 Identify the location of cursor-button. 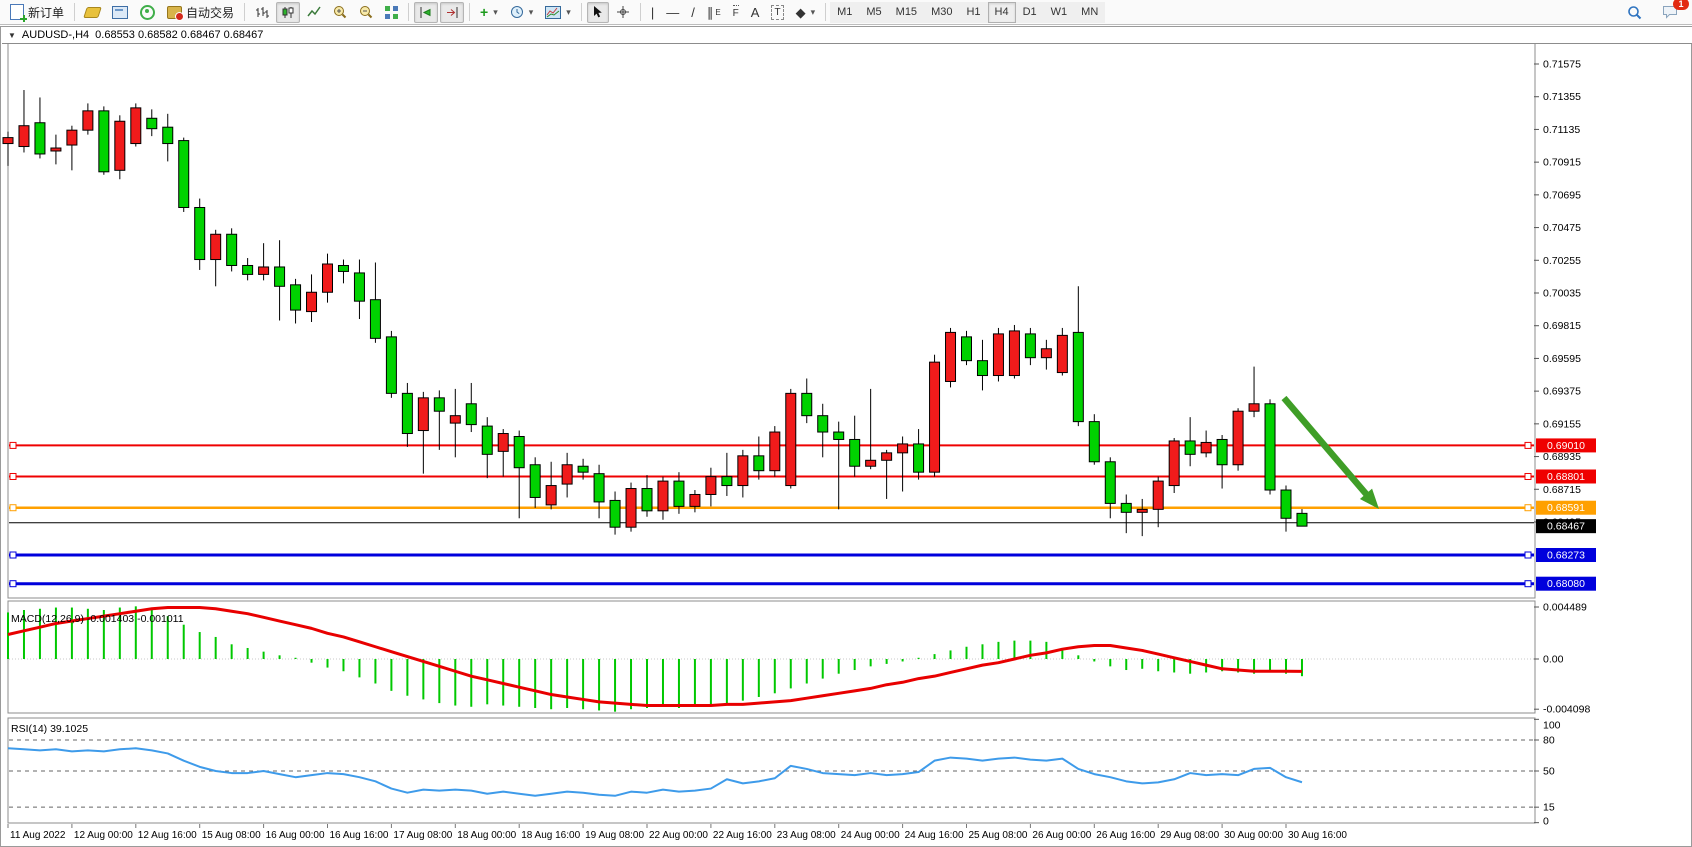
(597, 12).